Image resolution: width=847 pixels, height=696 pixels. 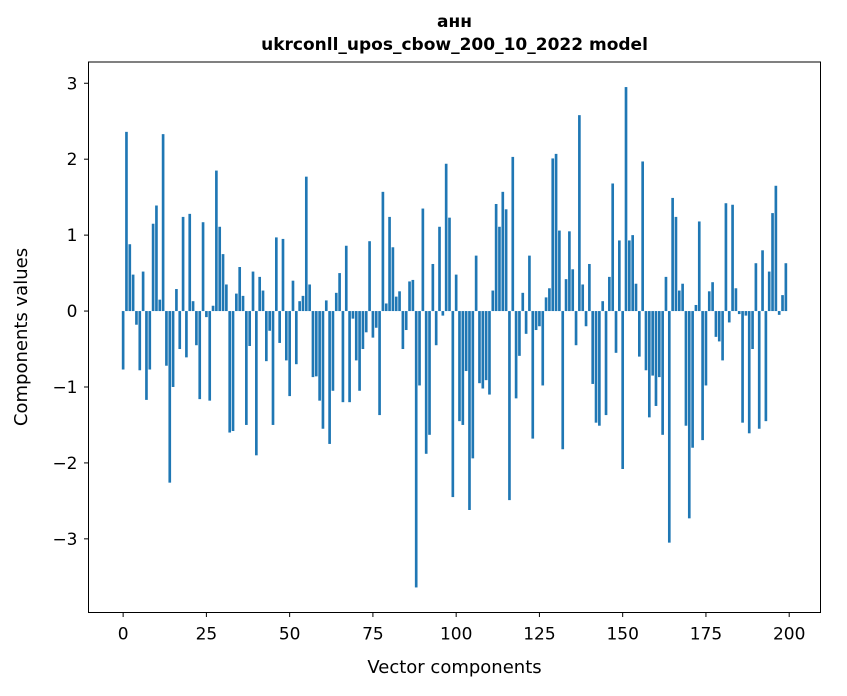 I want to click on x-tick-label: 75, so click(x=373, y=635).